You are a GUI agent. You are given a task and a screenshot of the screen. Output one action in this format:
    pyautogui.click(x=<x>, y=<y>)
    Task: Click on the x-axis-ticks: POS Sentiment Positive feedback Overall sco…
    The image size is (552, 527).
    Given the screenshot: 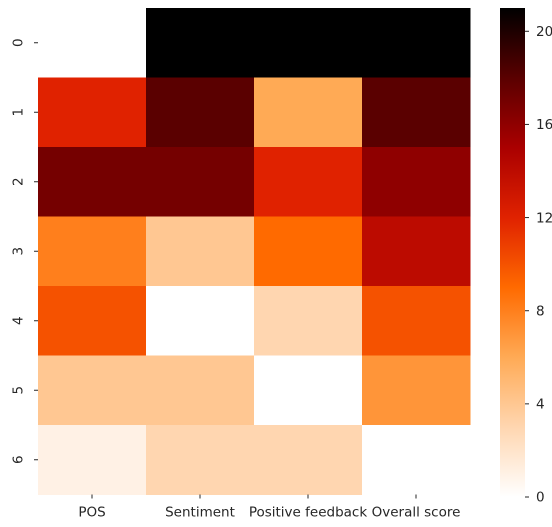 What is the action you would take?
    pyautogui.click(x=269, y=507)
    